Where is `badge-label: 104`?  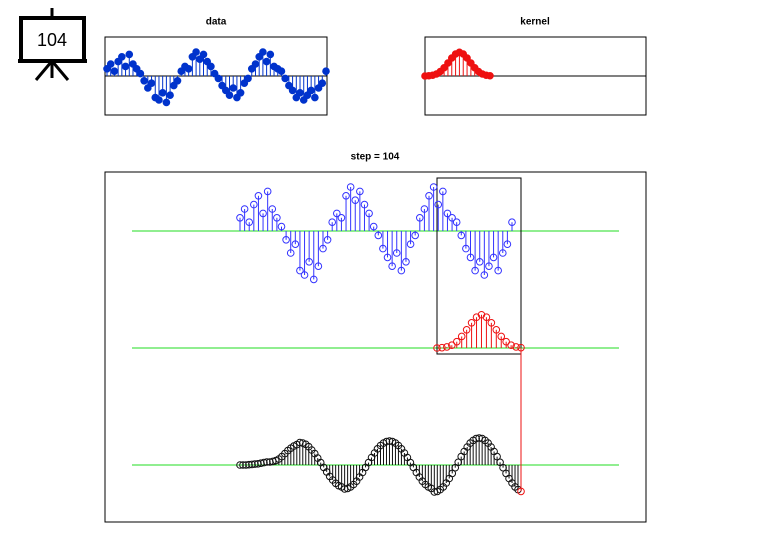 badge-label: 104 is located at coordinates (52, 40).